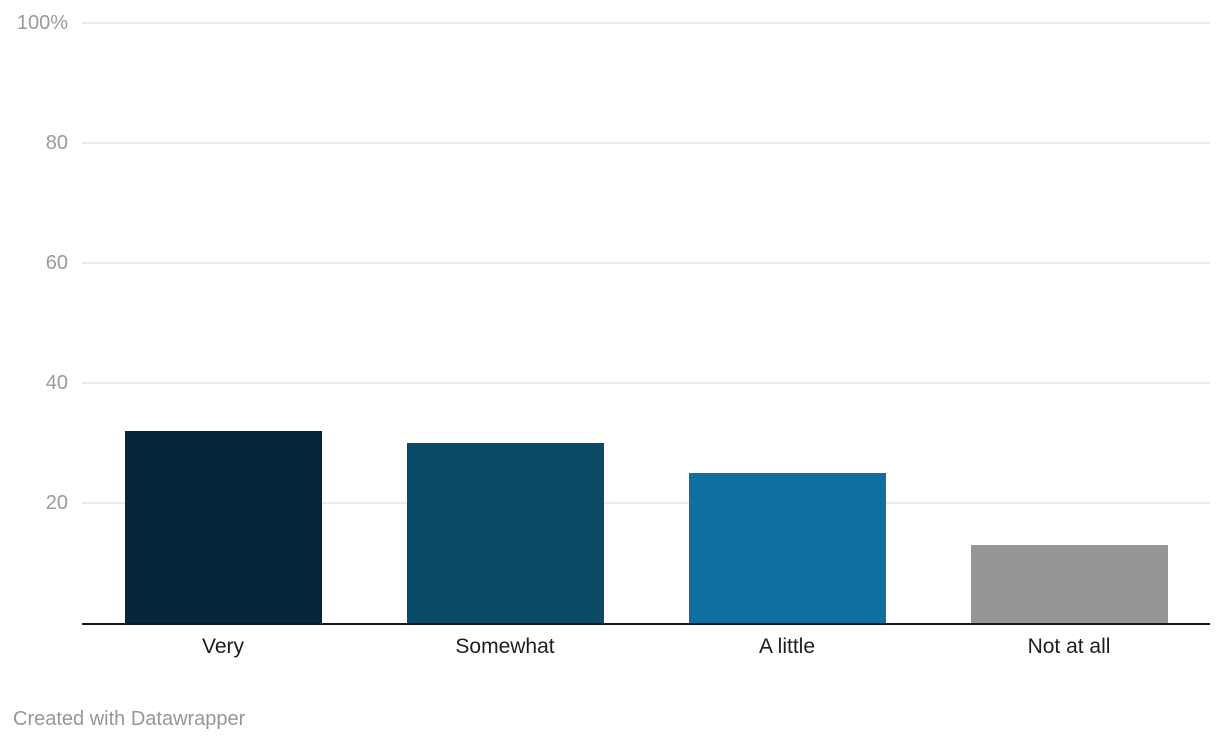  What do you see at coordinates (787, 646) in the screenshot?
I see `x-tick-label: A little` at bounding box center [787, 646].